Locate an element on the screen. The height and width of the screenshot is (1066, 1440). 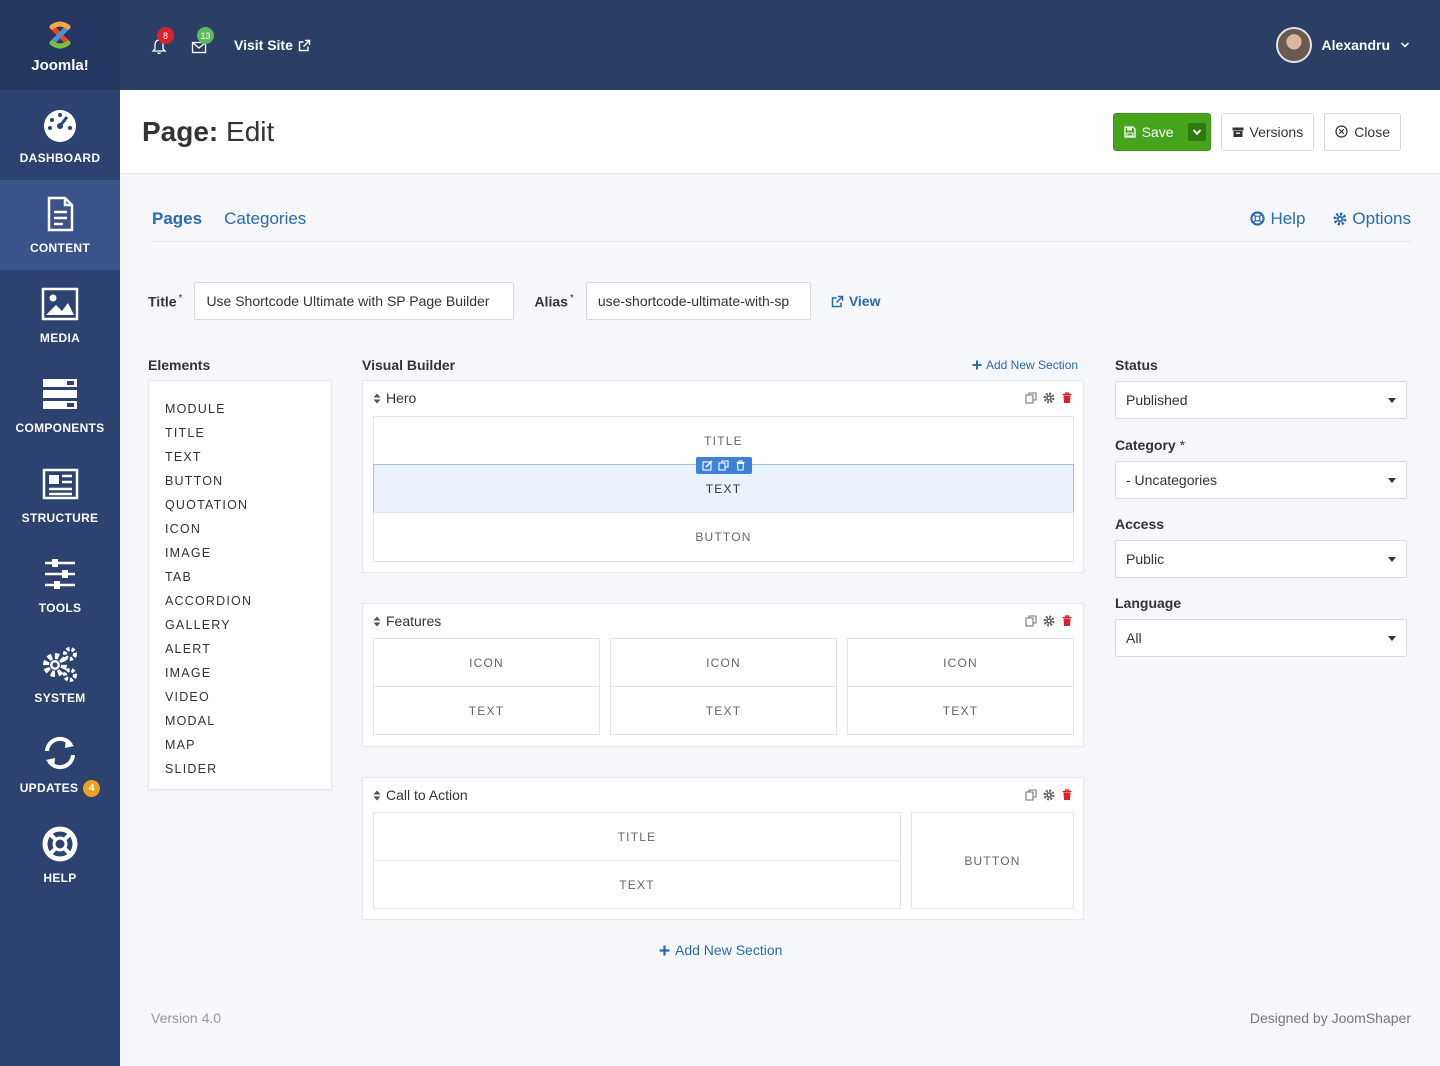
newspaper-icon is located at coordinates (60, 484).